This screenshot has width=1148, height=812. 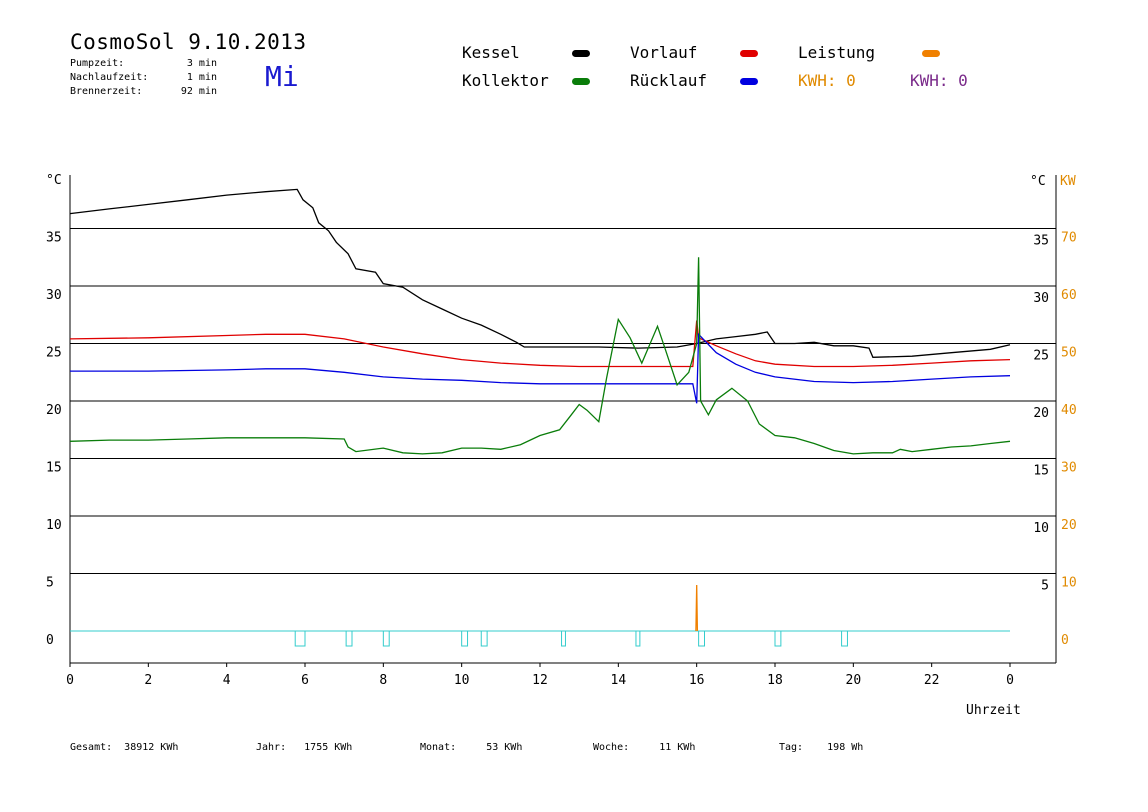 I want to click on x-tick-2: 4, so click(x=227, y=680).